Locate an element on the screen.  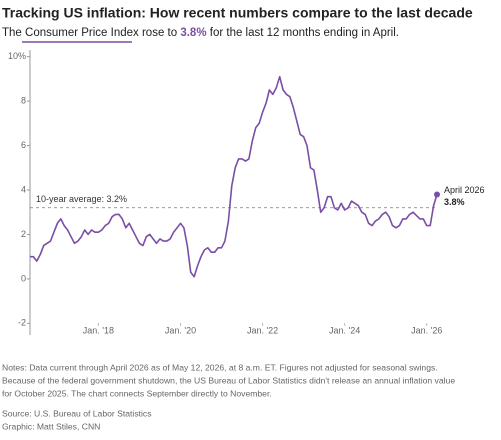
source: Source: U.S. Bureau of Labor Statistics is located at coordinates (77, 413).